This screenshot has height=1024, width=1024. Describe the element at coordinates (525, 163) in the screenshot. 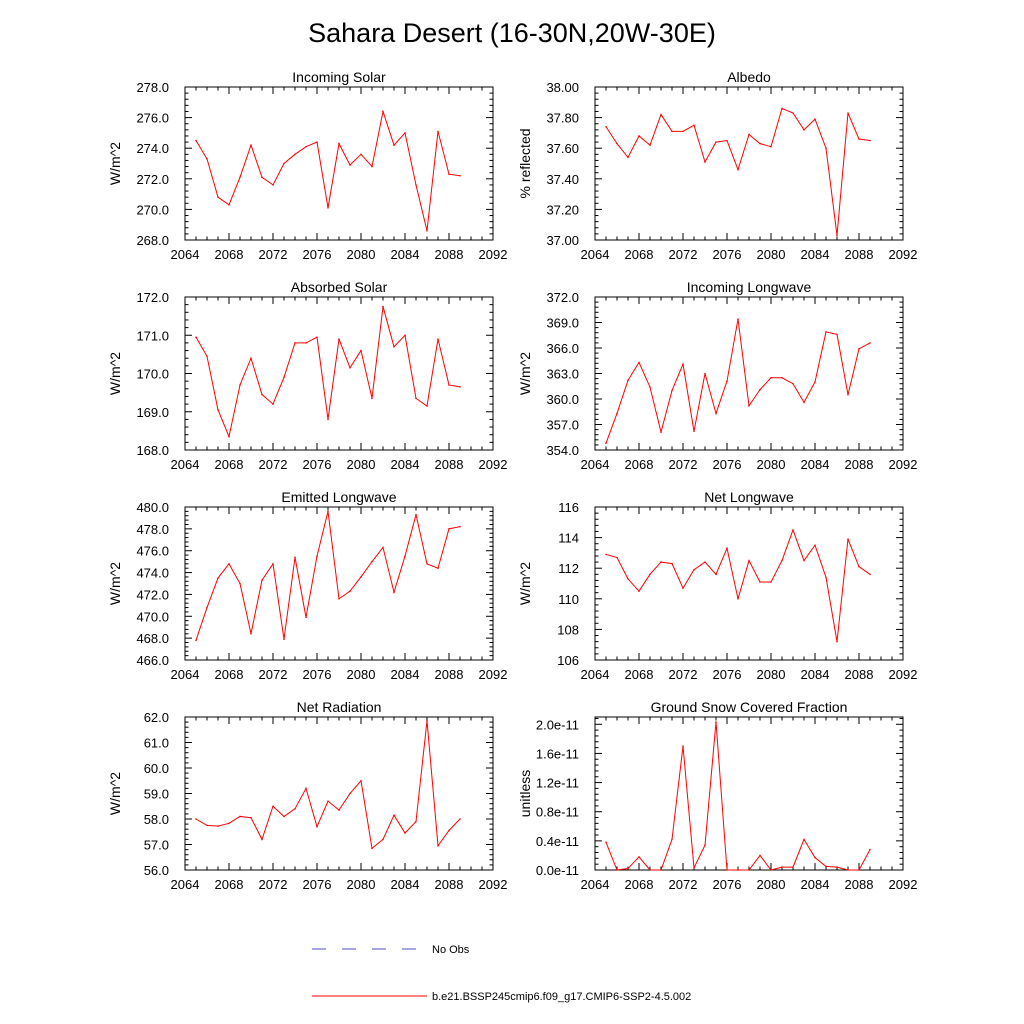

I see `y-axis-label: % reflected` at that location.